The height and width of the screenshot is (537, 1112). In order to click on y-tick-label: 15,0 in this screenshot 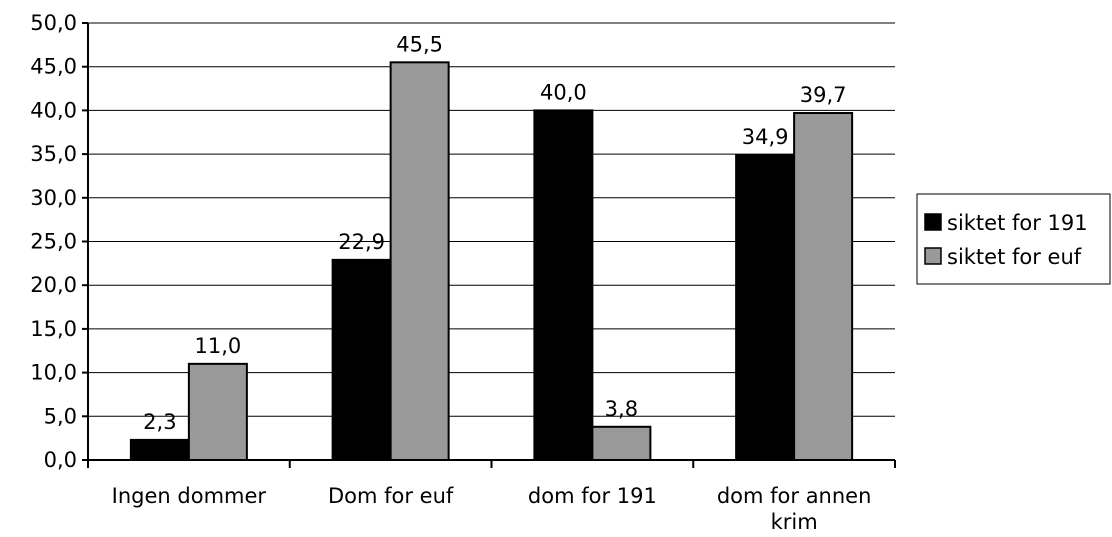, I will do `click(53, 329)`.